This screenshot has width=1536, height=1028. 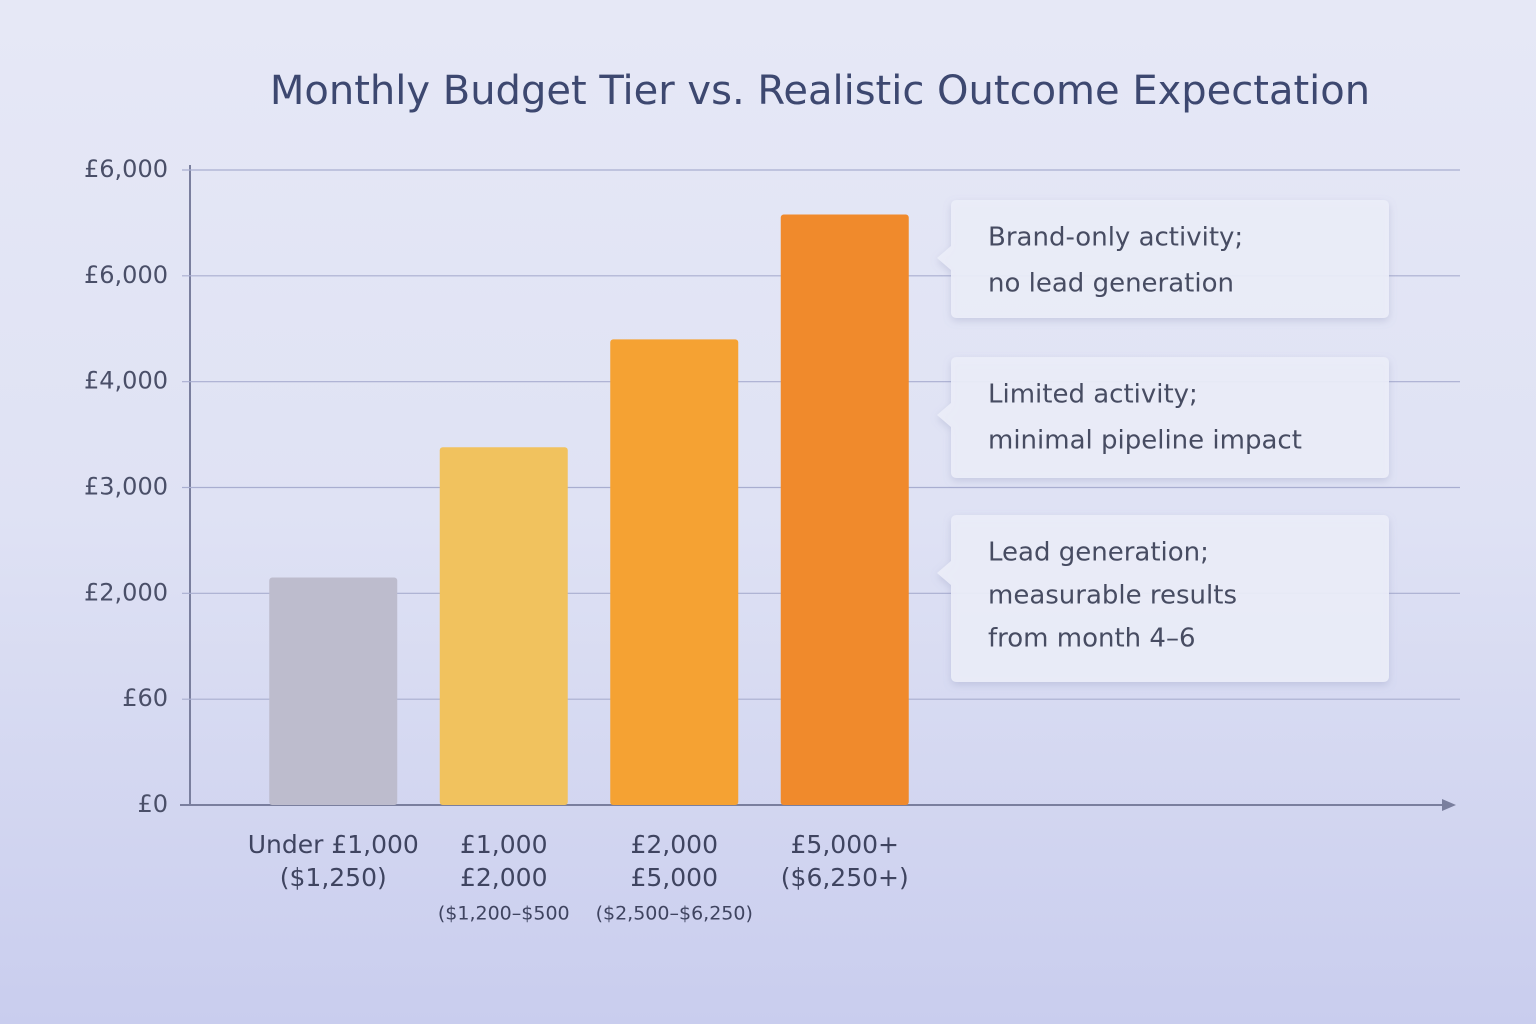 I want to click on x-tick-label: ($1,200–$500, so click(x=504, y=914).